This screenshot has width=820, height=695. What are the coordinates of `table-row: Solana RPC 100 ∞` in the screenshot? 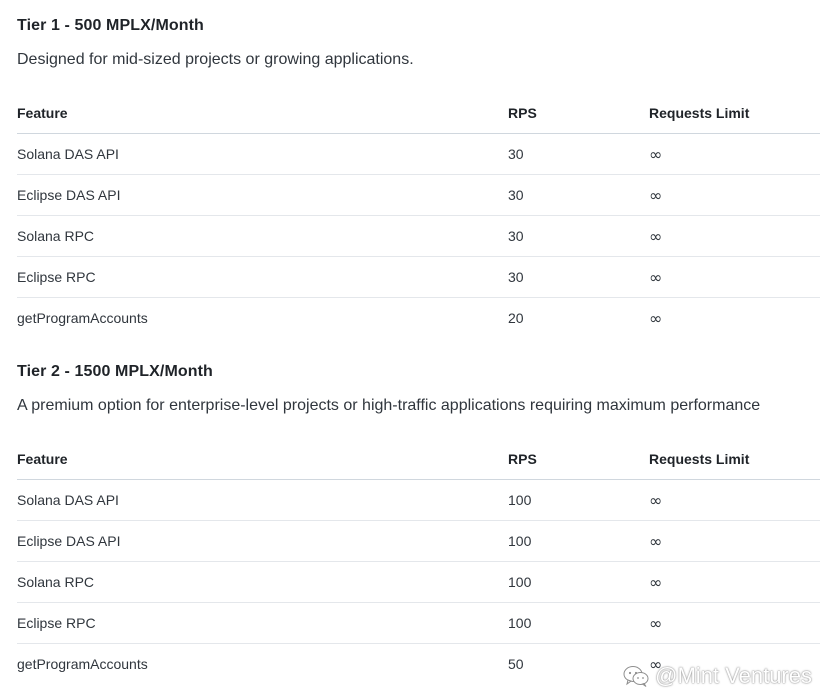 It's located at (418, 582).